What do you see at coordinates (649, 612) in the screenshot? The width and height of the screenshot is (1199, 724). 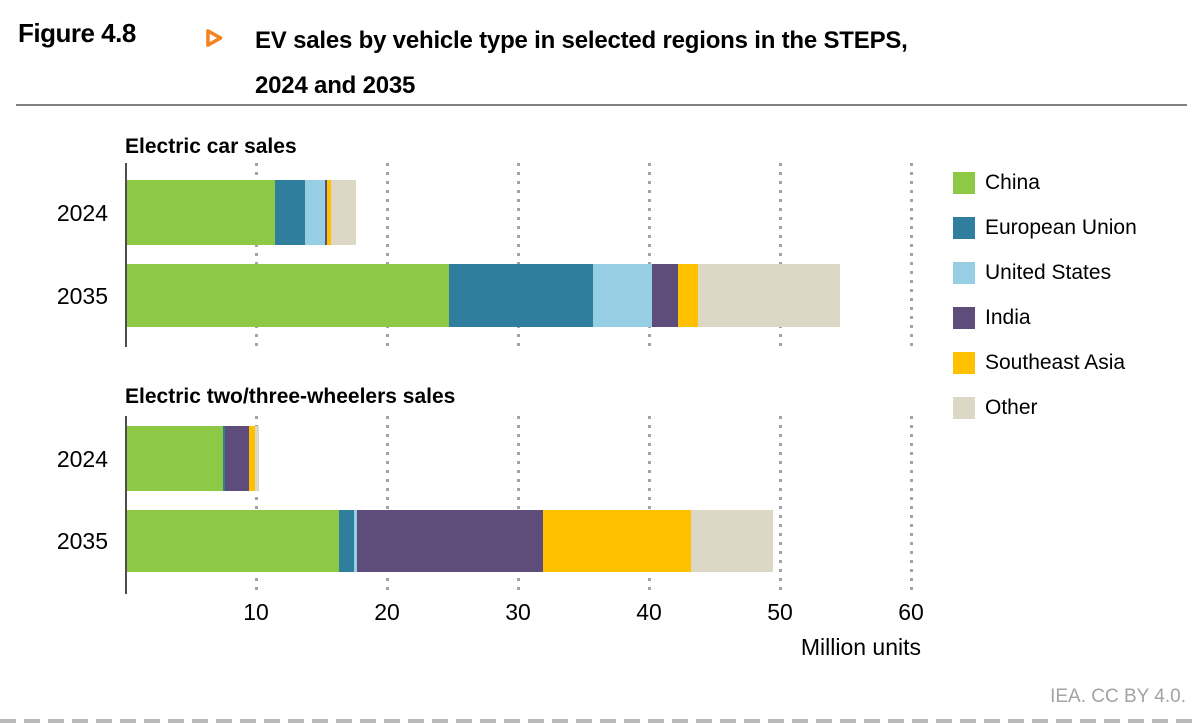 I see `x-tick-label-40: 40` at bounding box center [649, 612].